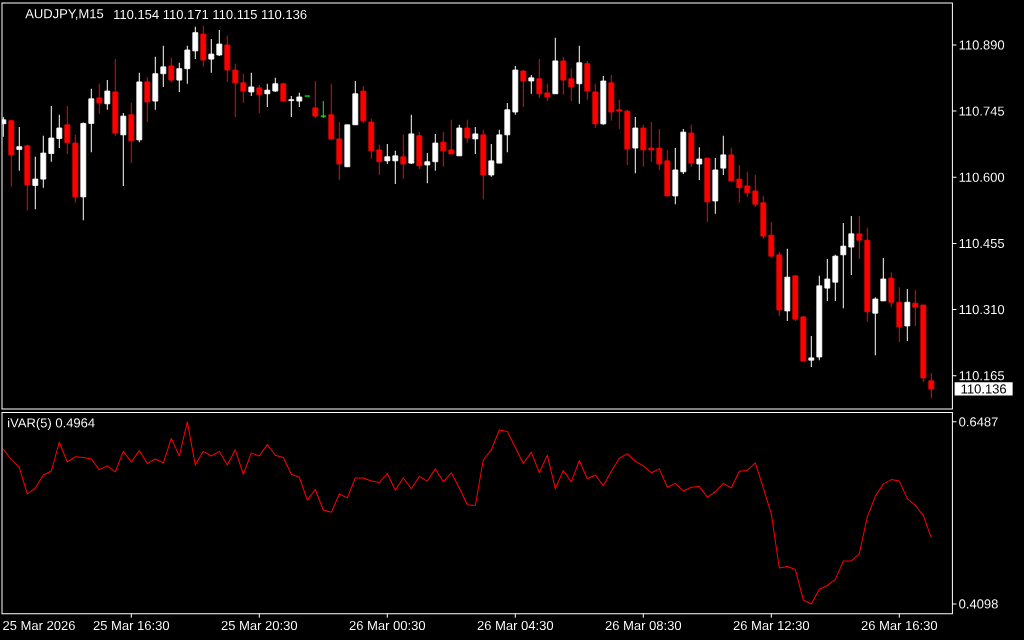  What do you see at coordinates (982, 177) in the screenshot?
I see `y-tick-label: 110.600` at bounding box center [982, 177].